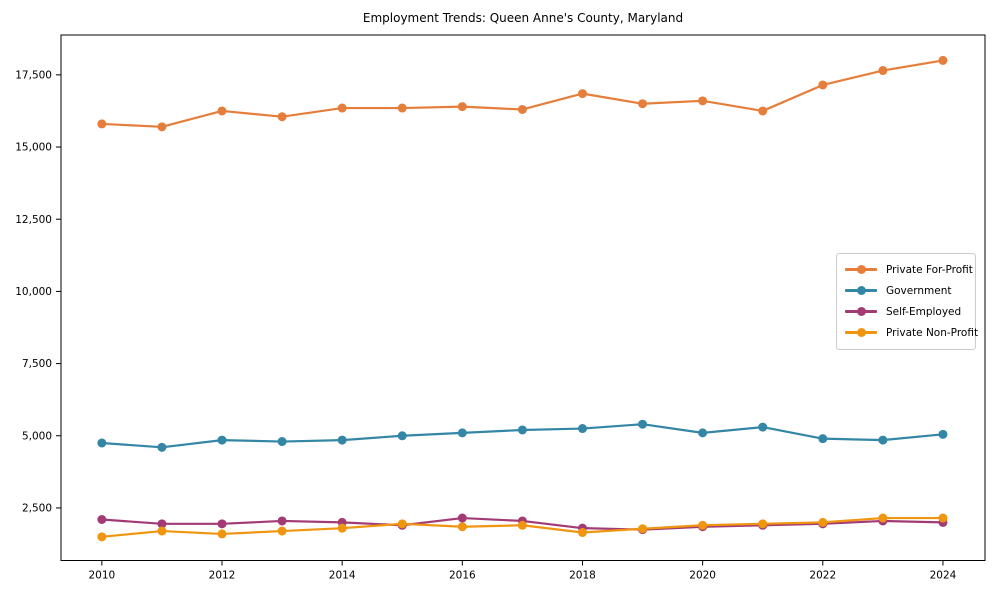  Describe the element at coordinates (33, 220) in the screenshot. I see `y-tick-label: 12,500` at that location.